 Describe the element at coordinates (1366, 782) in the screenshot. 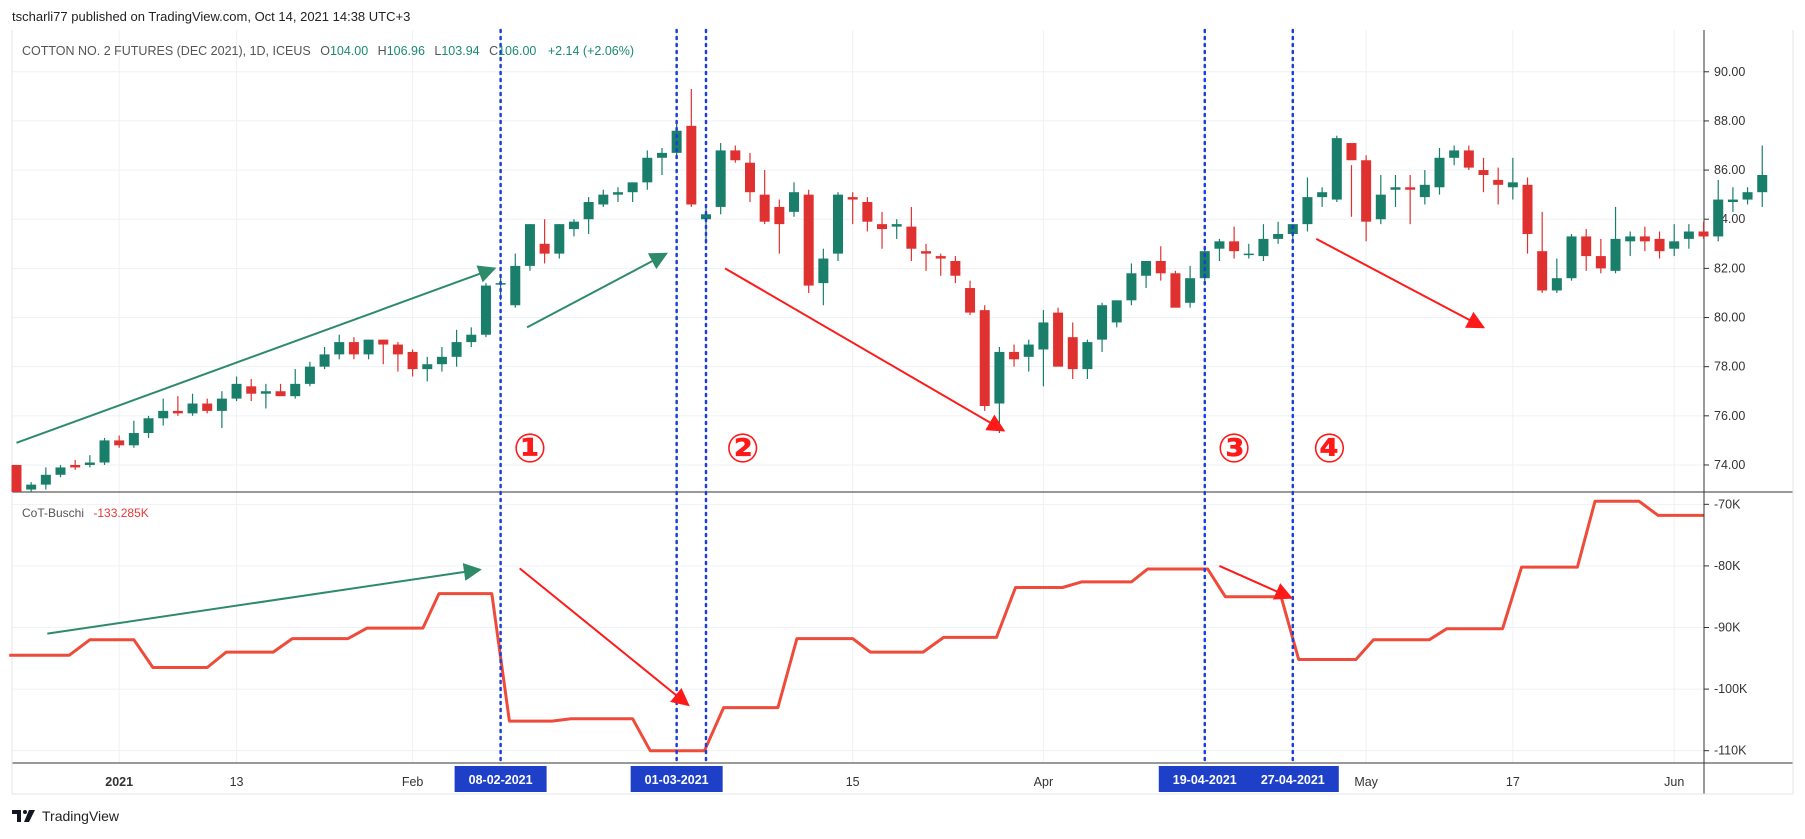

I see `time-tick-label: May` at that location.